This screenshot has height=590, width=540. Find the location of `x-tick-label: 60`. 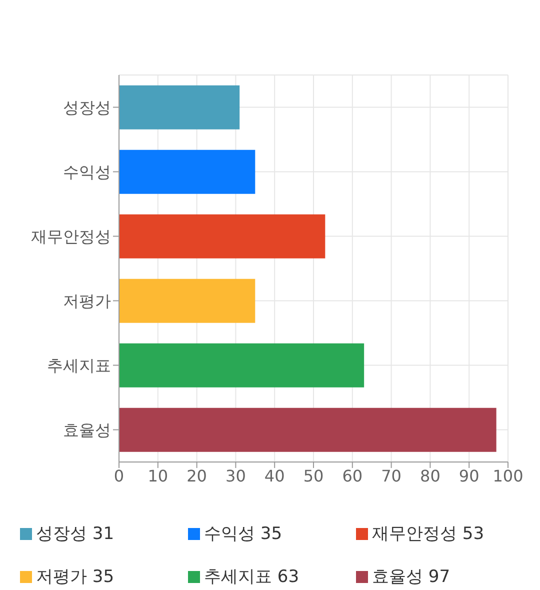

x-tick-label: 60 is located at coordinates (352, 476).